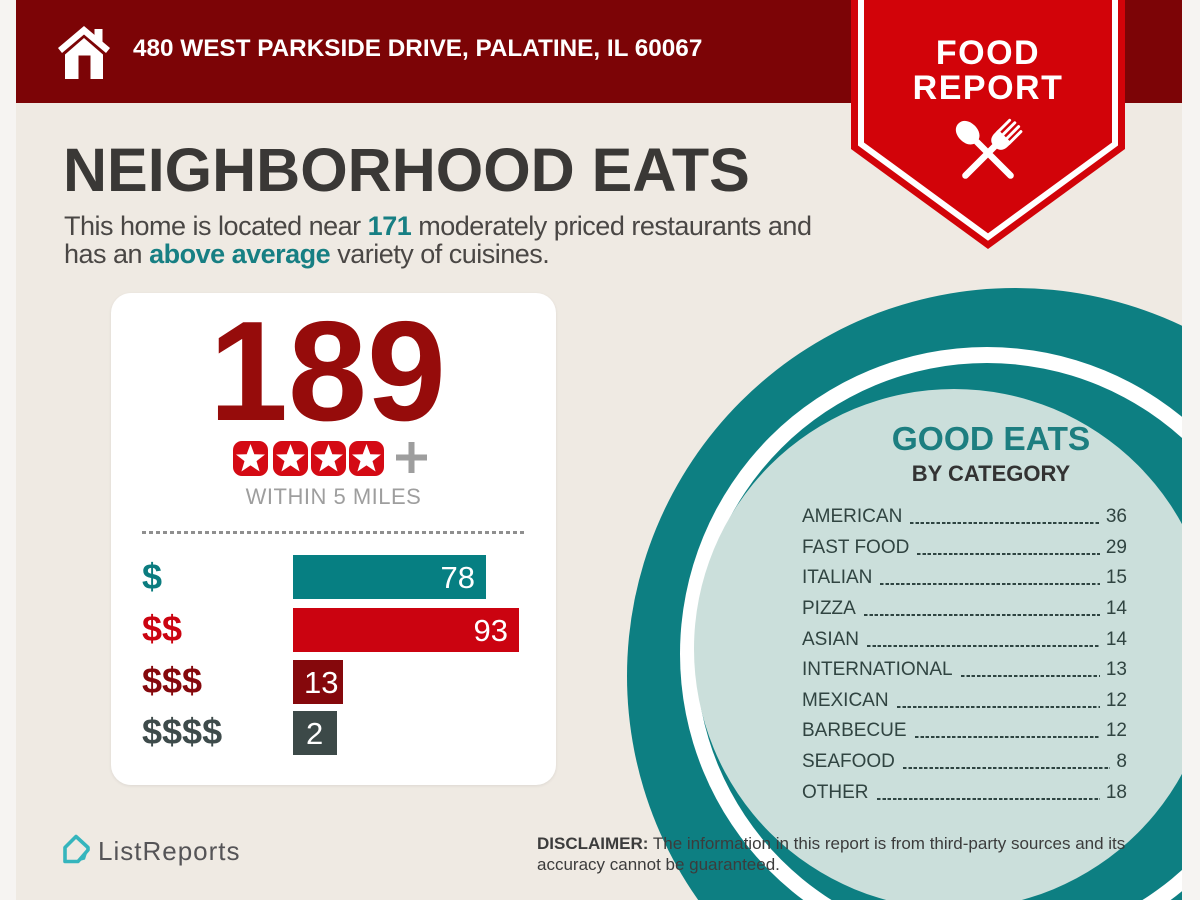 This screenshot has height=900, width=1200. I want to click on svg-text: REPORT, so click(988, 88).